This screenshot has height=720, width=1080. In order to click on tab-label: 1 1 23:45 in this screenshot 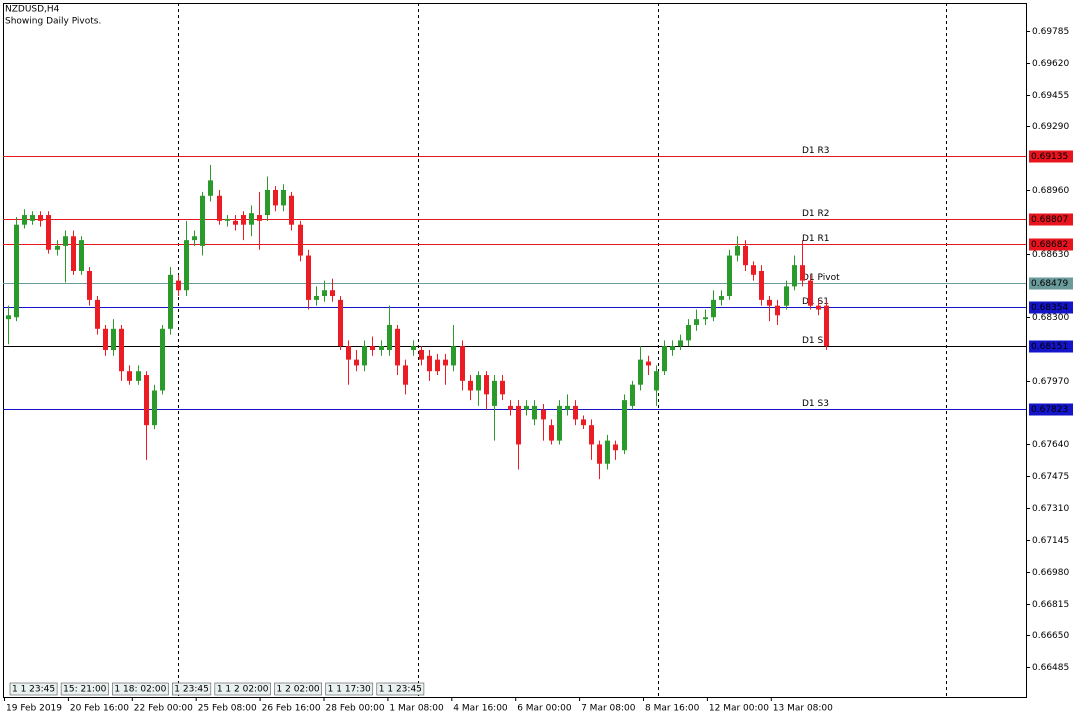, I will do `click(400, 690)`.